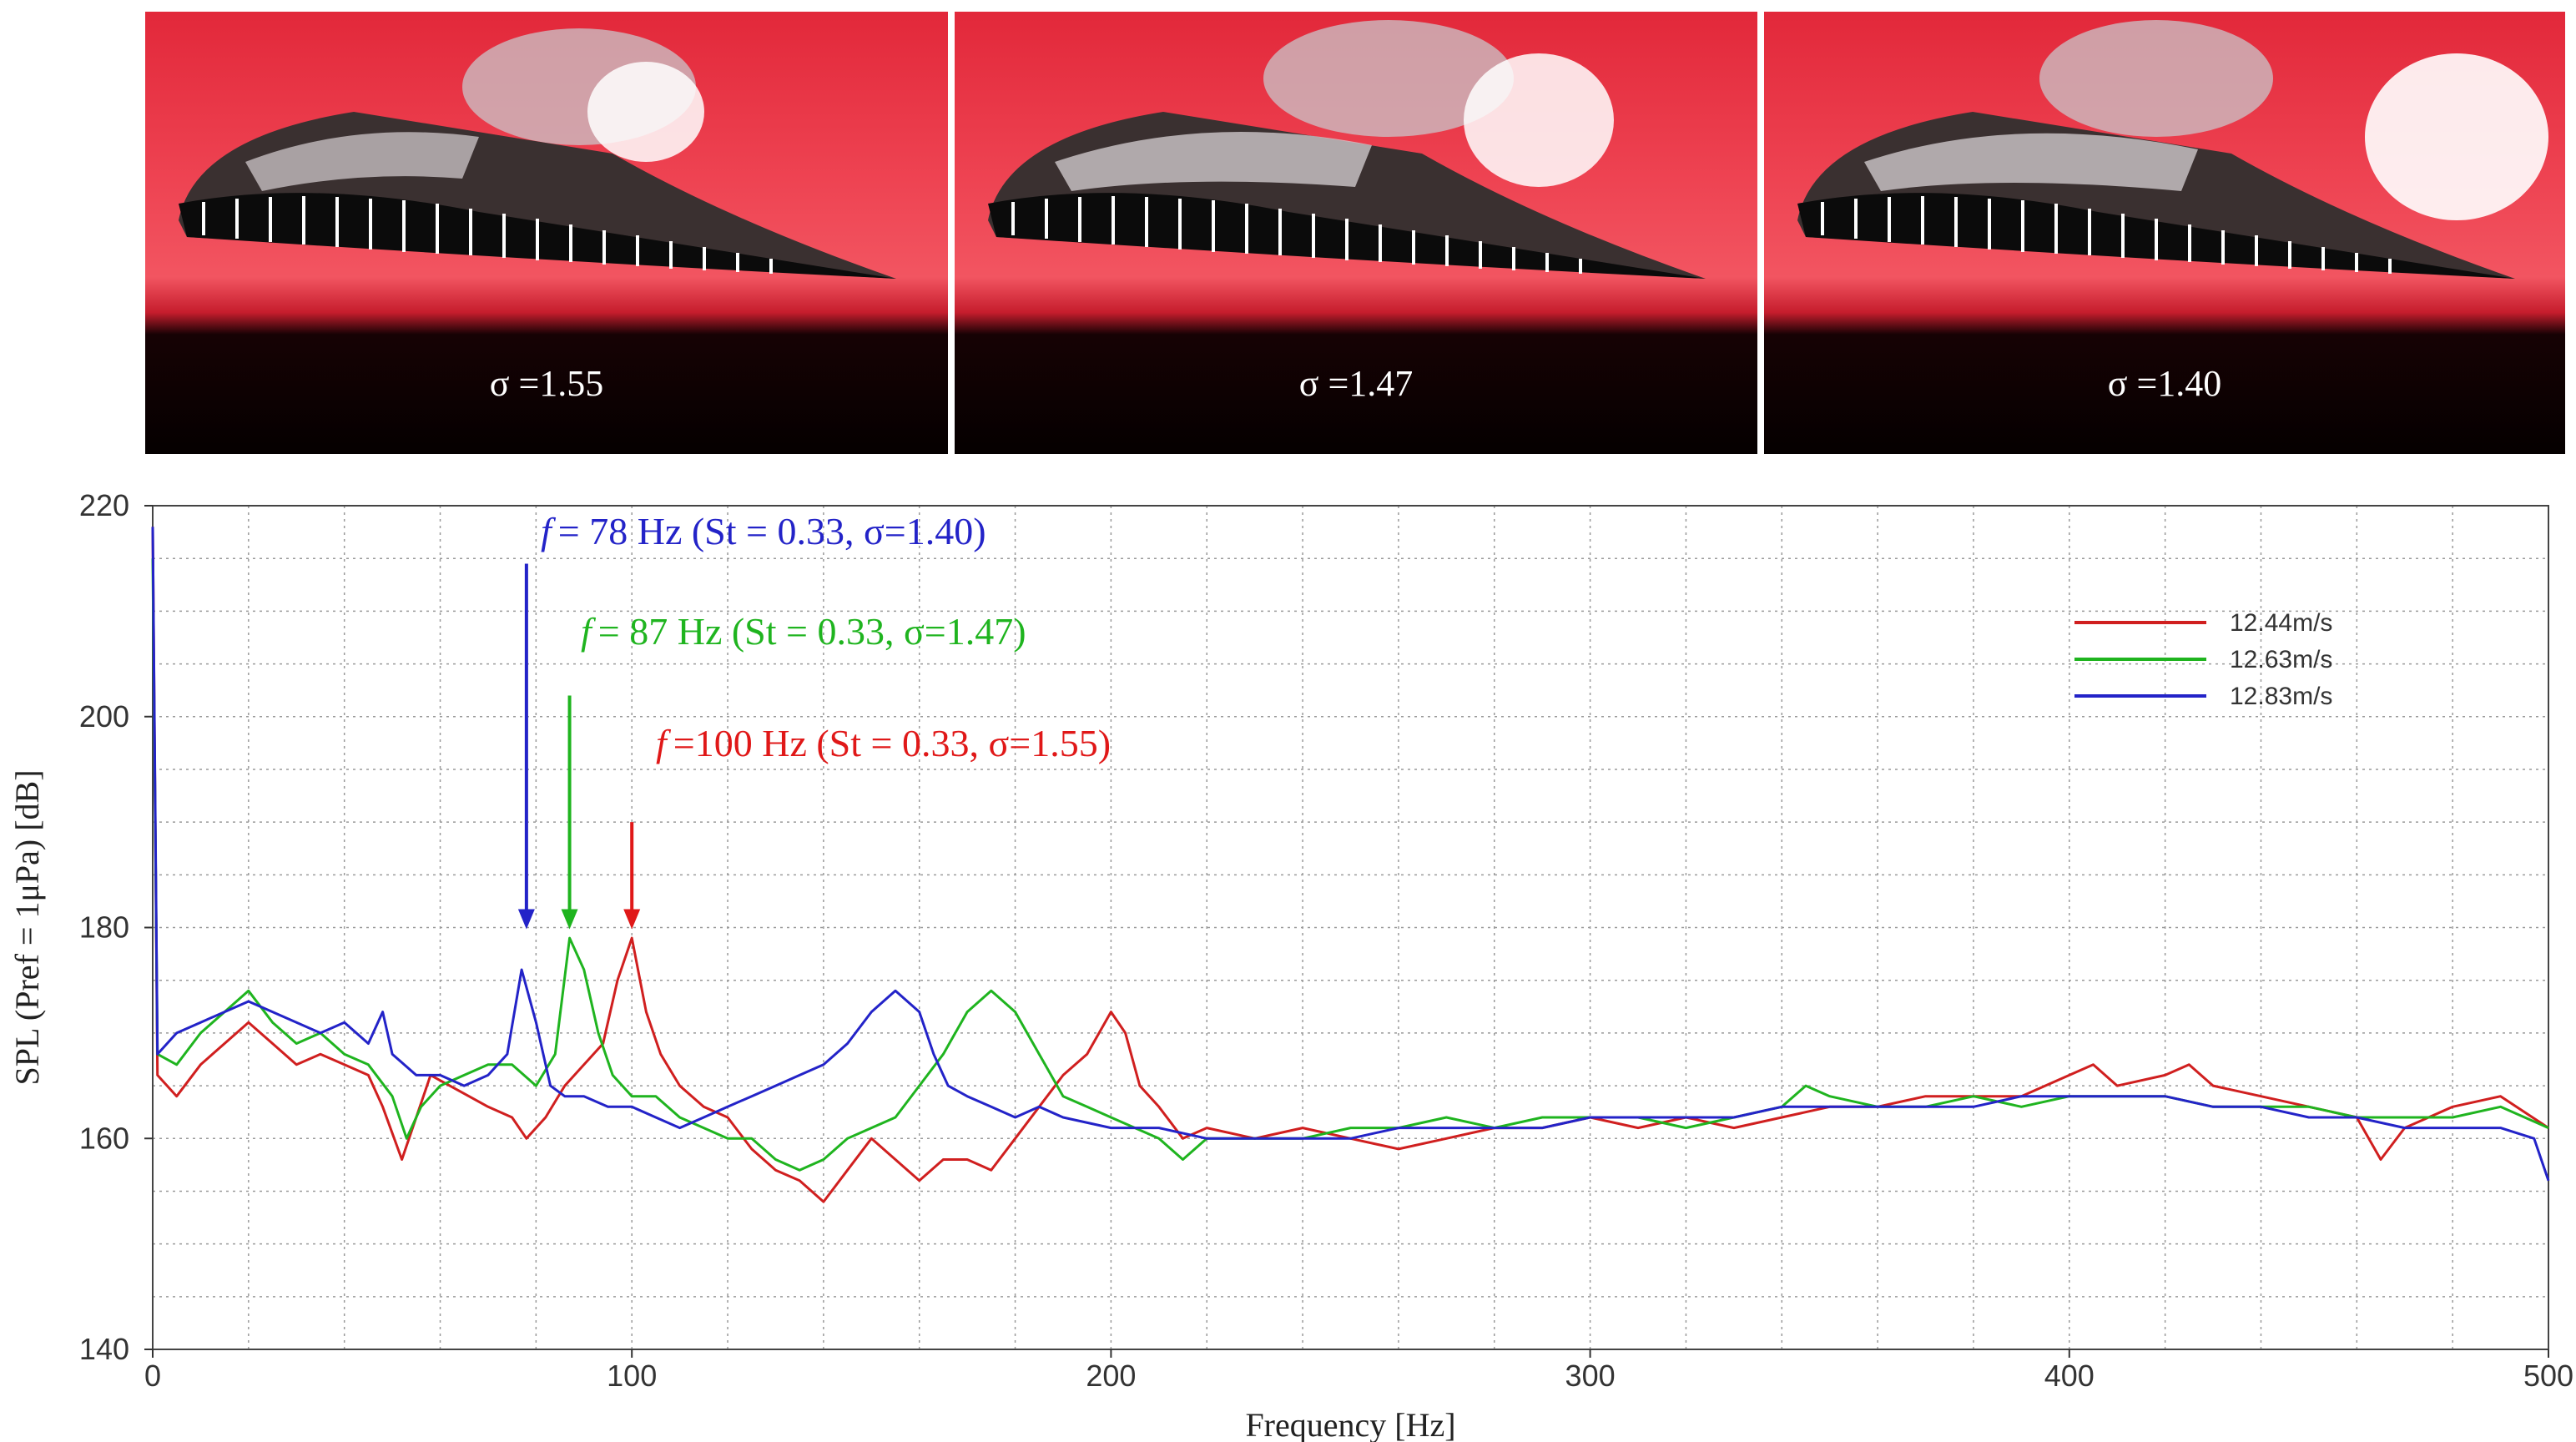 This screenshot has height=1442, width=2576. I want to click on annotation-label: f =100 Hz (St = 0.33, σ=1.55), so click(883, 743).